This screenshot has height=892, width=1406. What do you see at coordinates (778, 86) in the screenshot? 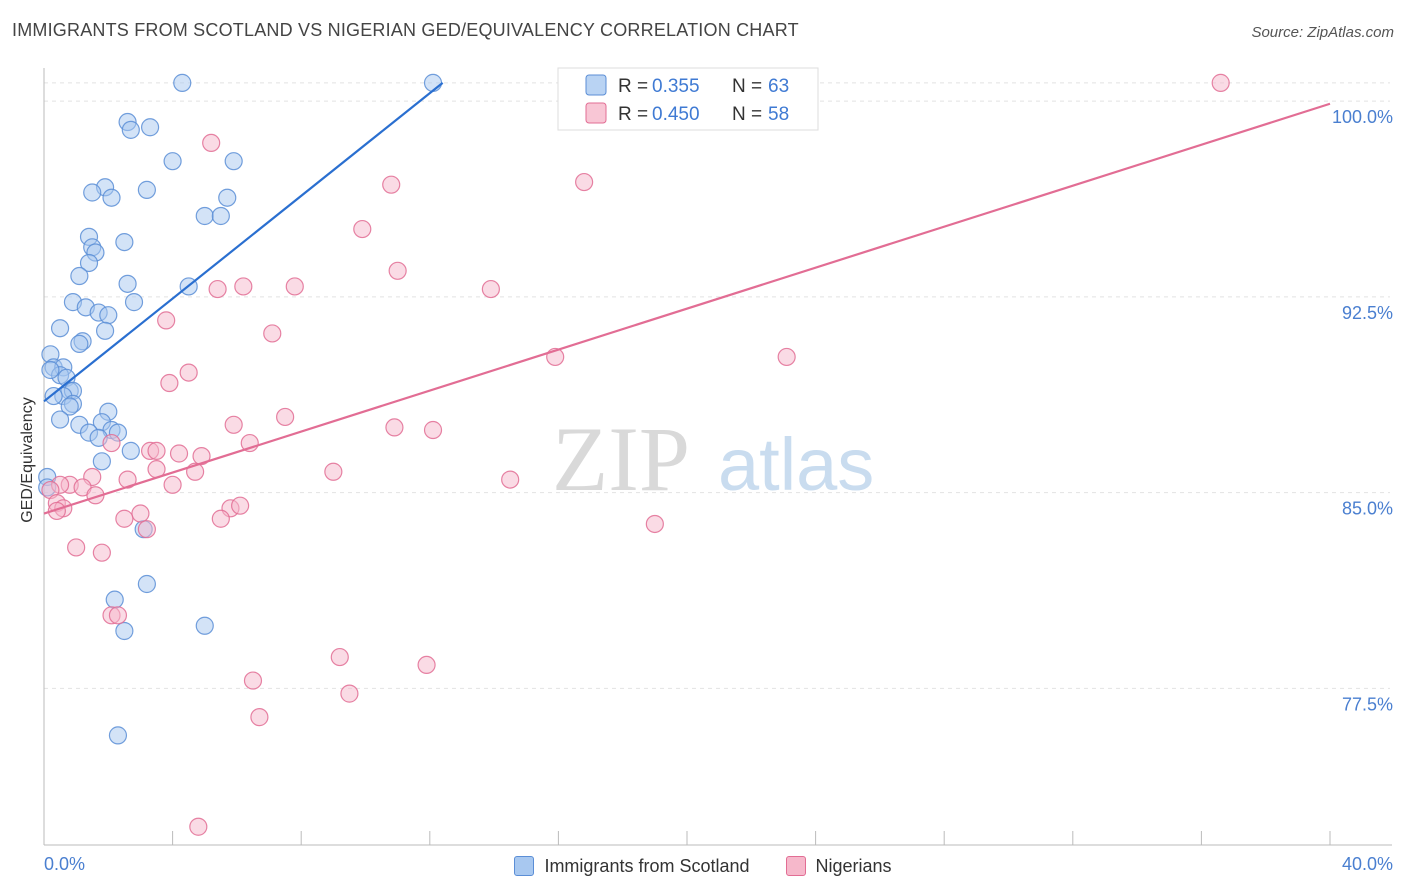
I see `stats-n-value-0: 63` at bounding box center [778, 86].